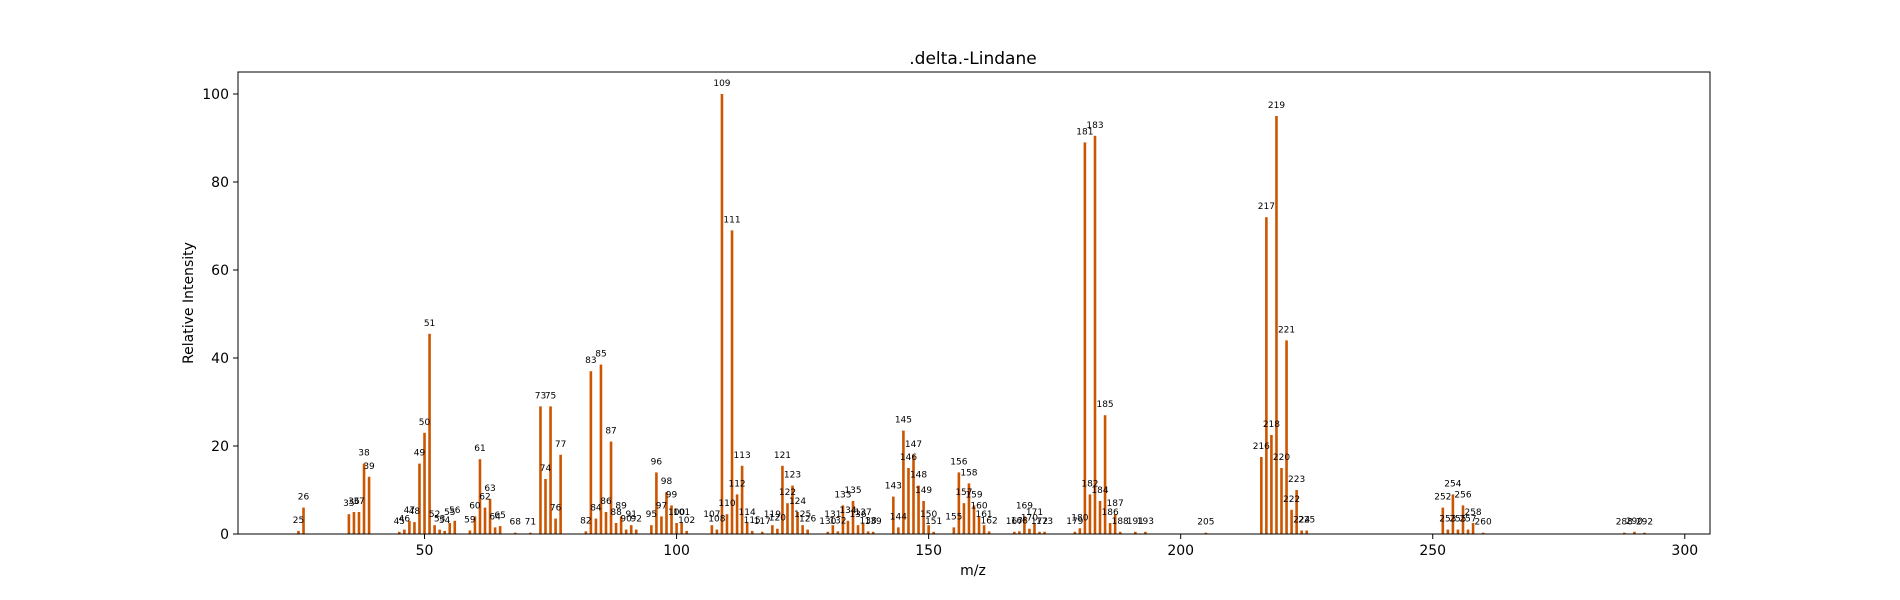 The height and width of the screenshot is (600, 1900). Describe the element at coordinates (1442, 498) in the screenshot. I see `peak-label-252: 252` at that location.